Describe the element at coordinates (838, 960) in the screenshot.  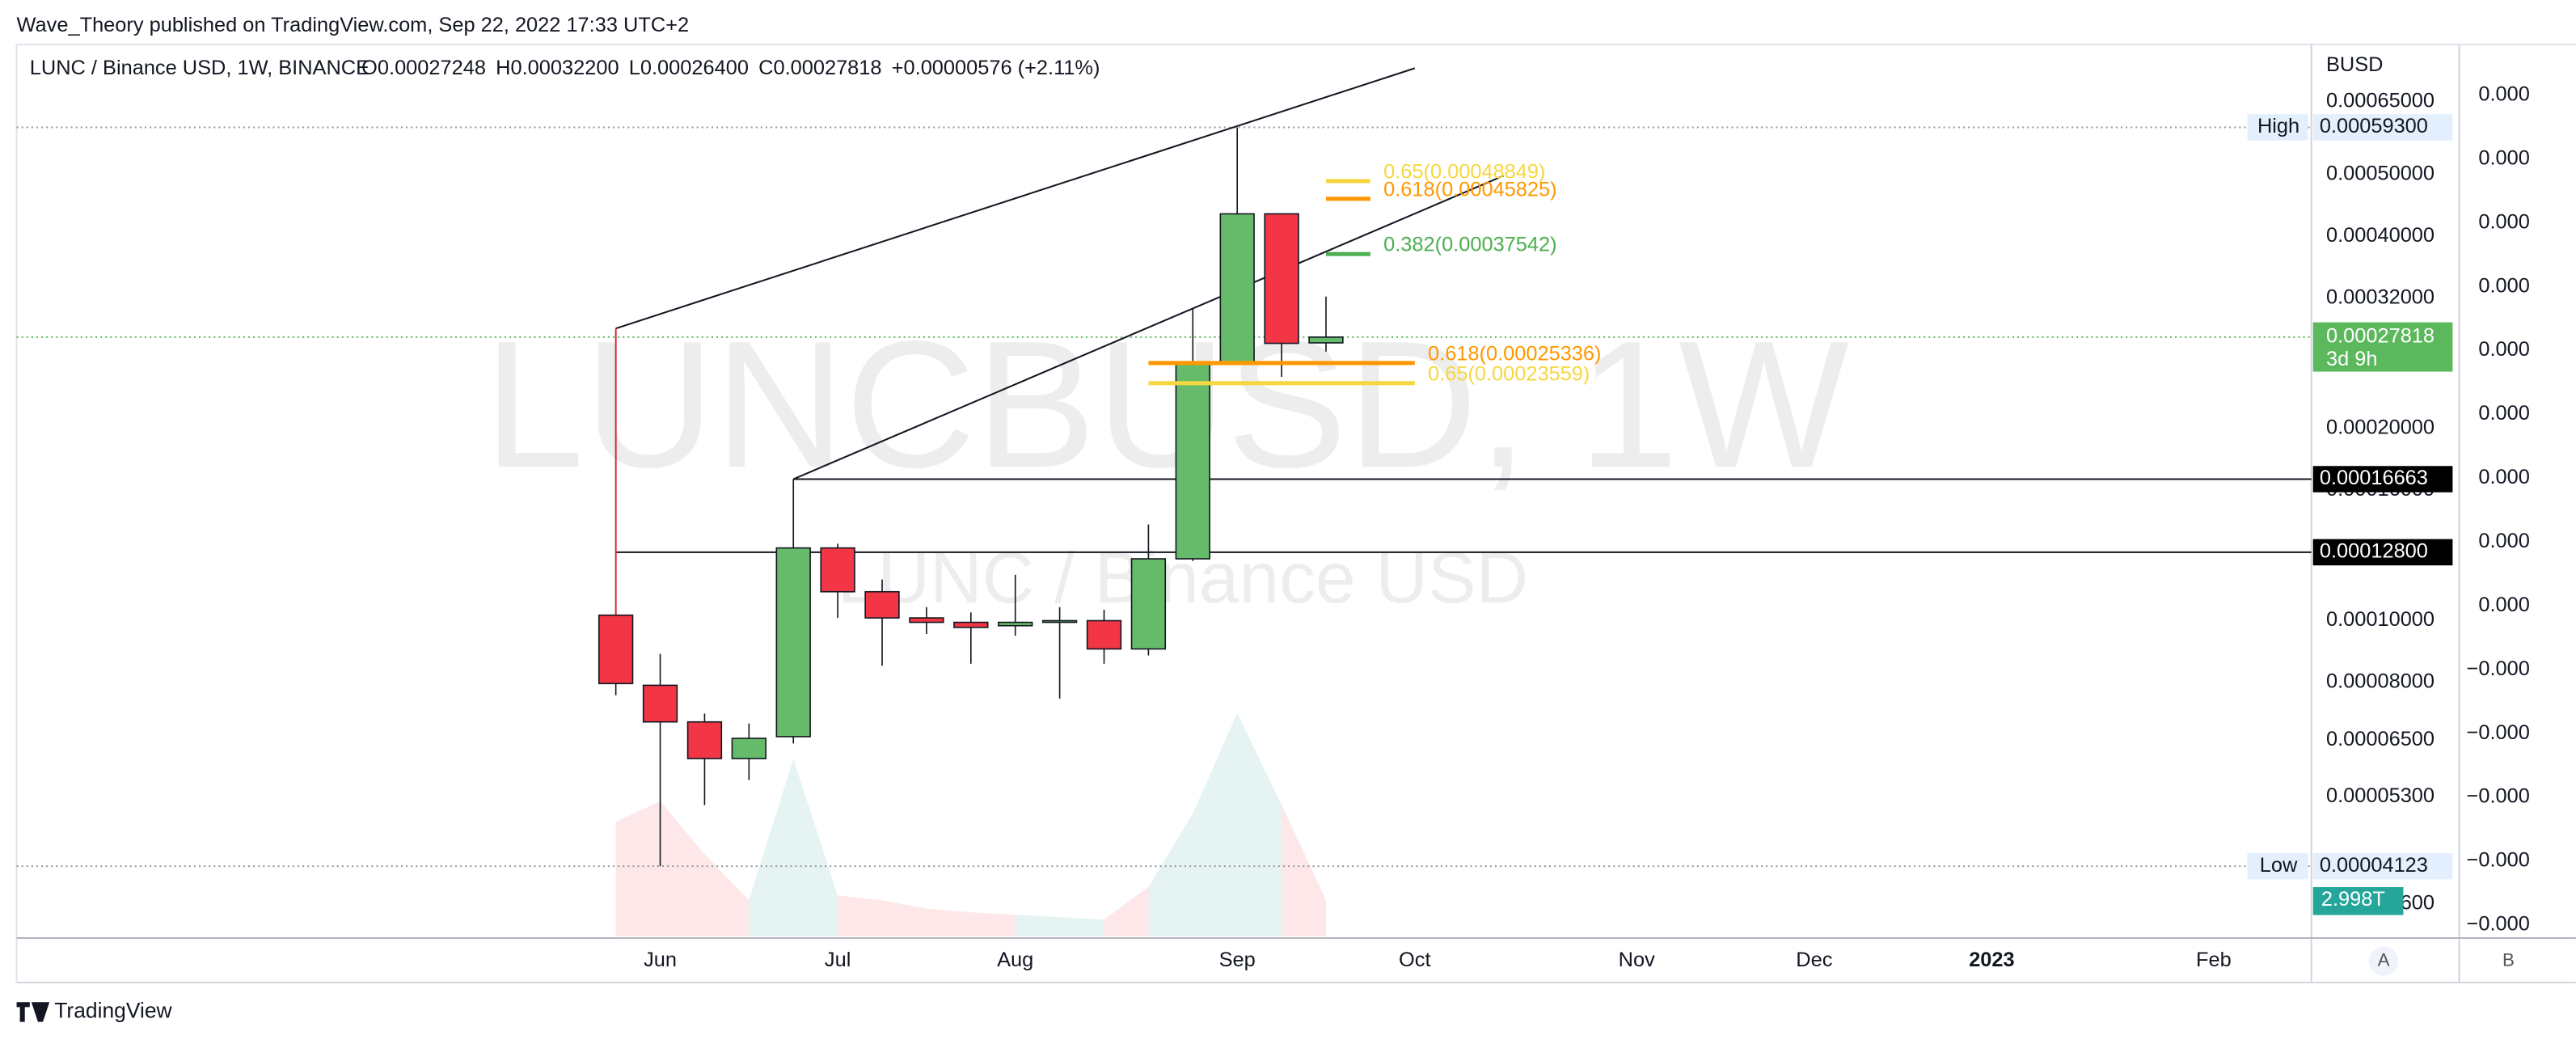
I see `x-tick-label: Jul` at that location.